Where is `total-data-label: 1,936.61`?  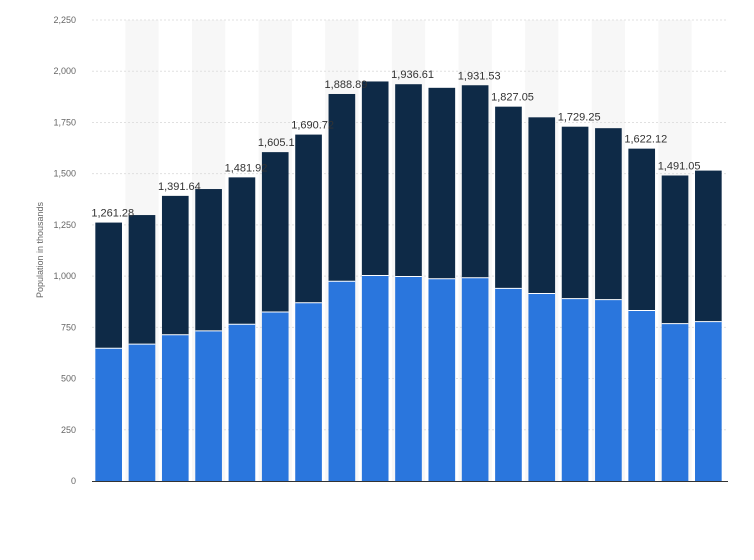
total-data-label: 1,936.61 is located at coordinates (412, 75).